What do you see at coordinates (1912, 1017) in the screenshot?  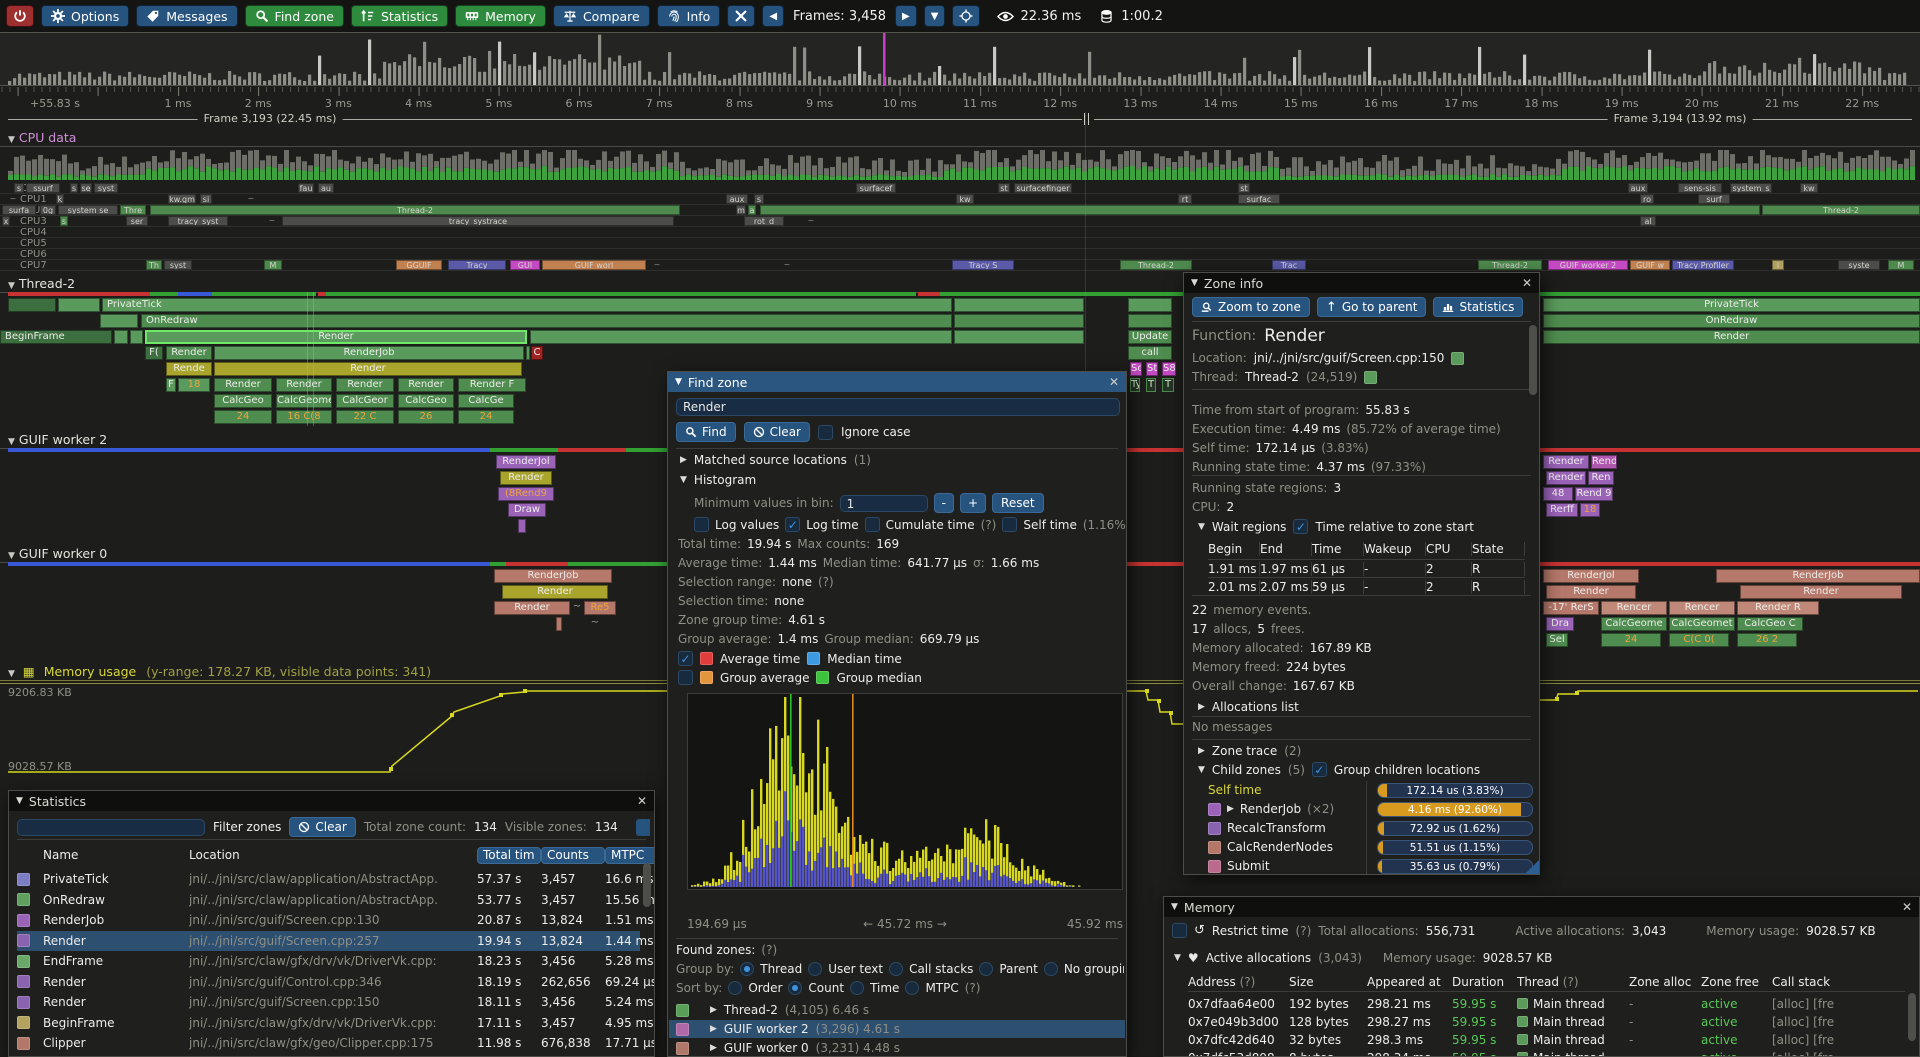 I see `memory-scrollbar` at bounding box center [1912, 1017].